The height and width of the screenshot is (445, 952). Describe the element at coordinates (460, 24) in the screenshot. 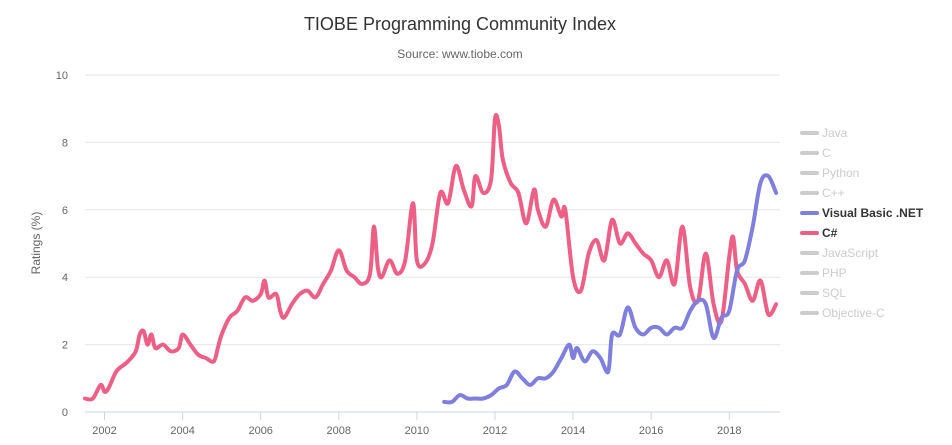

I see `chart-title: TIOBE Programming Community Index` at that location.